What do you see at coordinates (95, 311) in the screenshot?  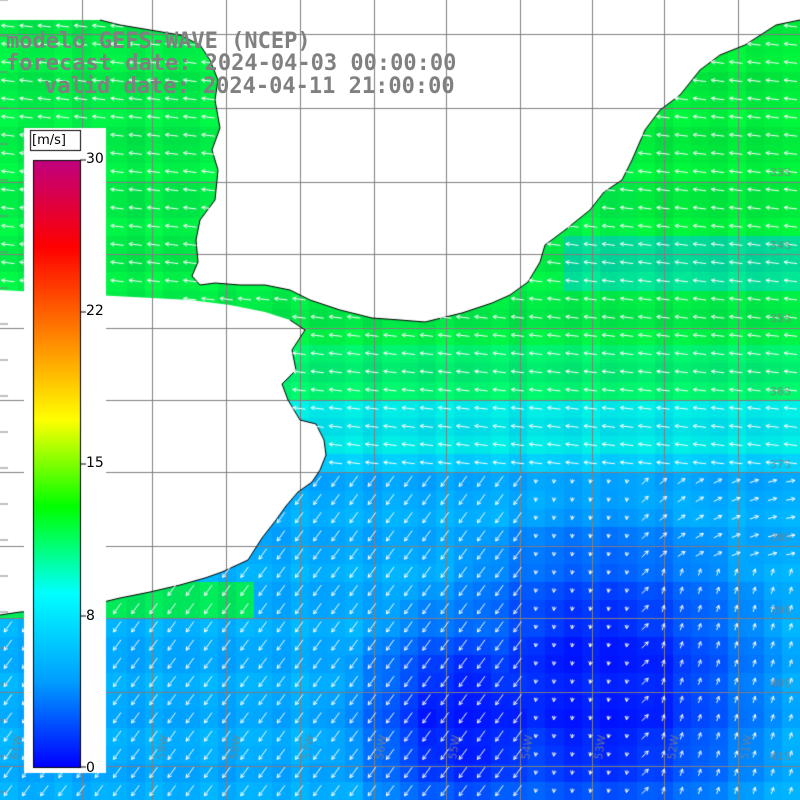 I see `colorbar-tick-22: 22` at bounding box center [95, 311].